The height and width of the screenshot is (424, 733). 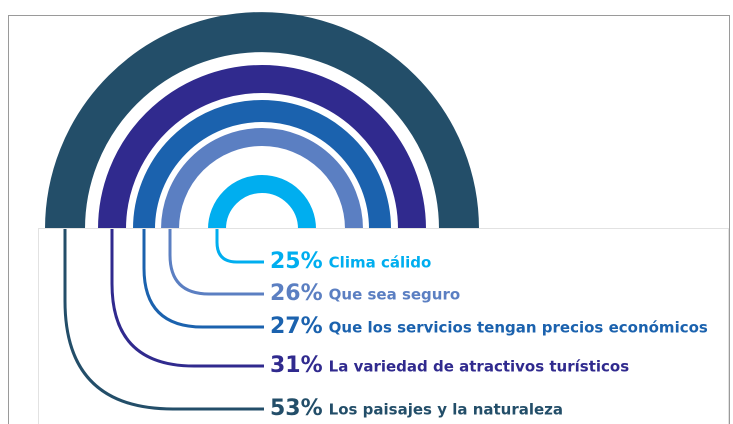 I want to click on category-label: Los paisajes y la naturaleza, so click(x=446, y=410).